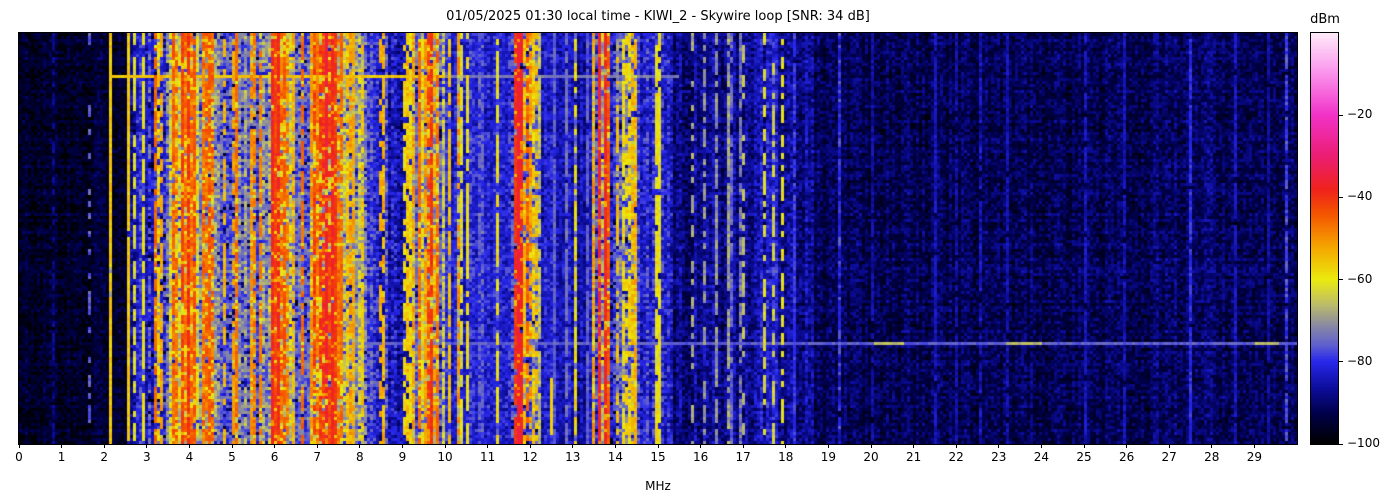 The height and width of the screenshot is (500, 1400). What do you see at coordinates (530, 457) in the screenshot?
I see `x-tick-label: 12` at bounding box center [530, 457].